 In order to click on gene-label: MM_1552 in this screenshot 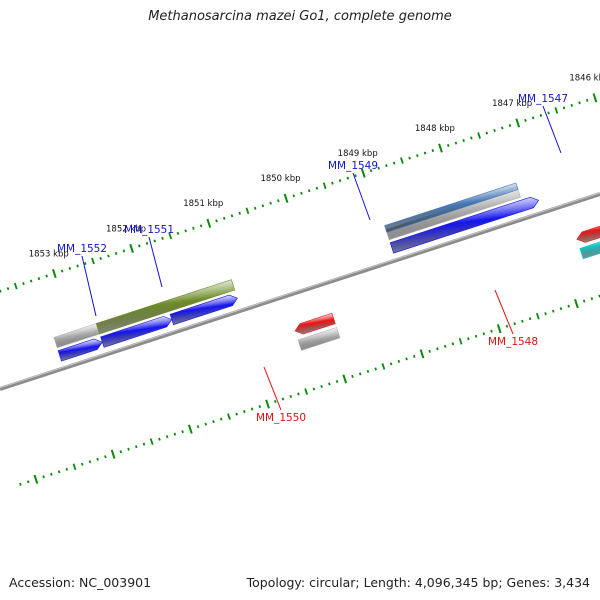, I will do `click(82, 249)`.